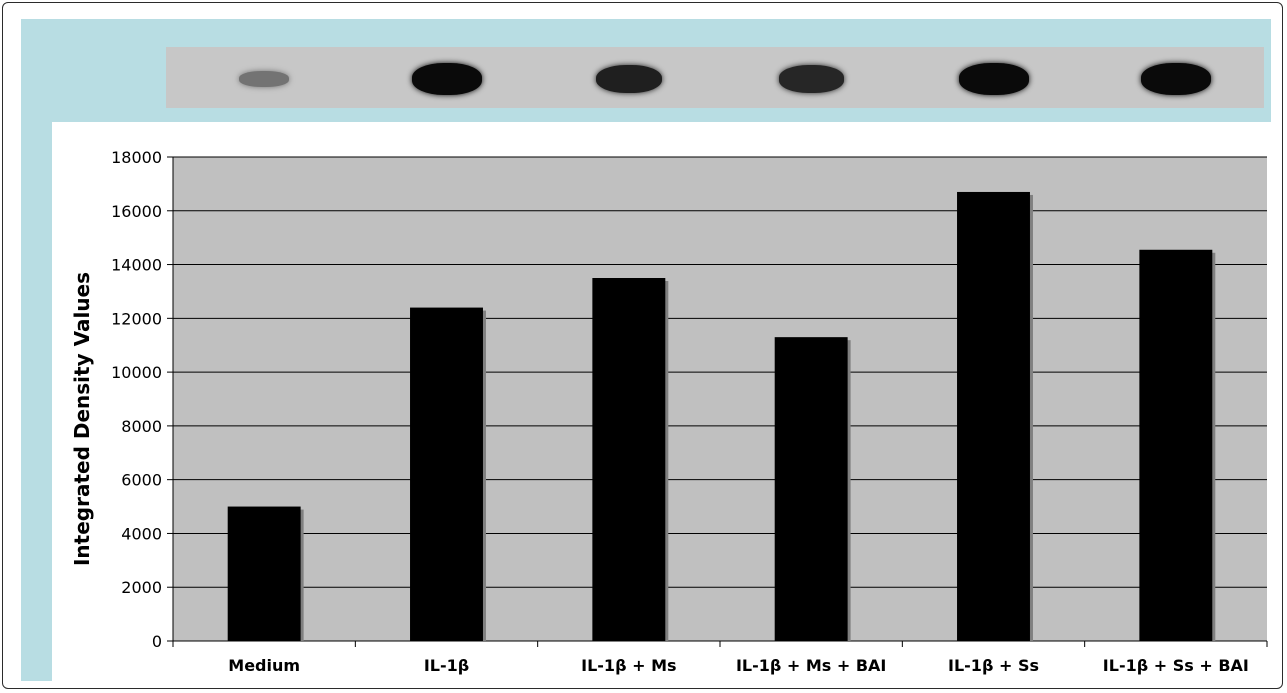 This screenshot has height=693, width=1287. I want to click on y-tick-label: 10000, so click(136, 372).